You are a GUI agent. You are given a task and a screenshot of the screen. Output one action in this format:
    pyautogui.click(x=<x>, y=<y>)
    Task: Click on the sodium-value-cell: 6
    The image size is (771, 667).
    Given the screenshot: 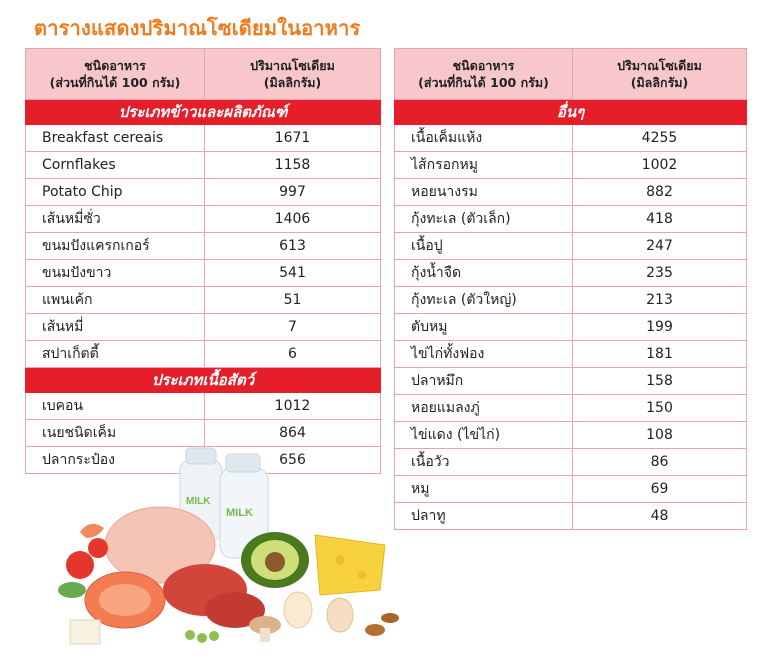 What is the action you would take?
    pyautogui.click(x=292, y=354)
    